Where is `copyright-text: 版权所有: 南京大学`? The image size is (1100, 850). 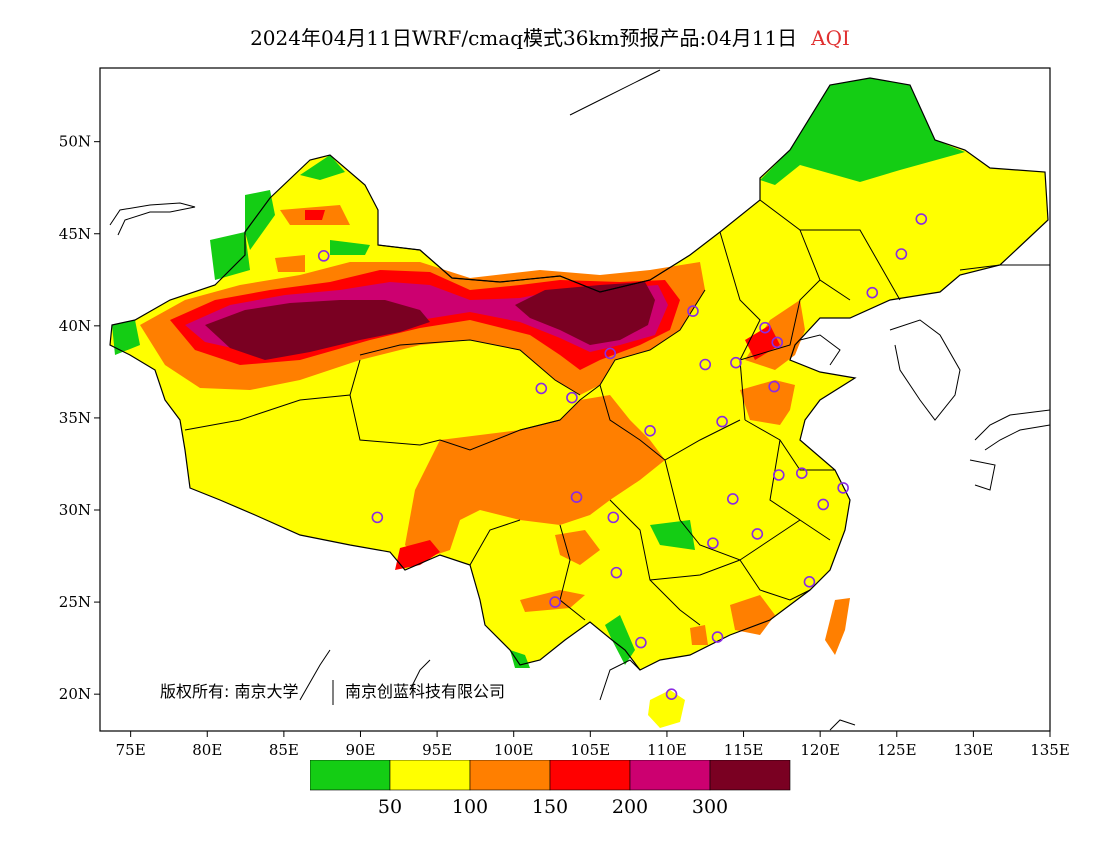
copyright-text: 版权所有: 南京大学 is located at coordinates (229, 691).